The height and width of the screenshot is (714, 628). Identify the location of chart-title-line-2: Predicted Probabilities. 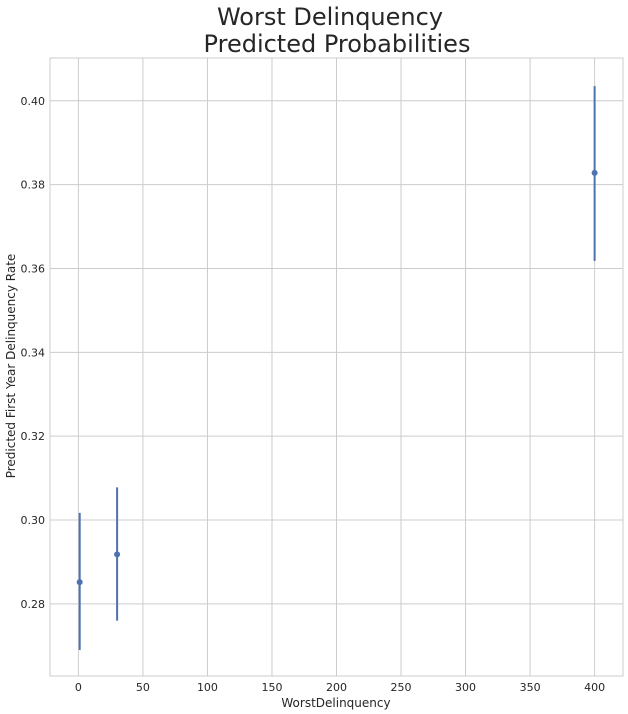
(337, 44).